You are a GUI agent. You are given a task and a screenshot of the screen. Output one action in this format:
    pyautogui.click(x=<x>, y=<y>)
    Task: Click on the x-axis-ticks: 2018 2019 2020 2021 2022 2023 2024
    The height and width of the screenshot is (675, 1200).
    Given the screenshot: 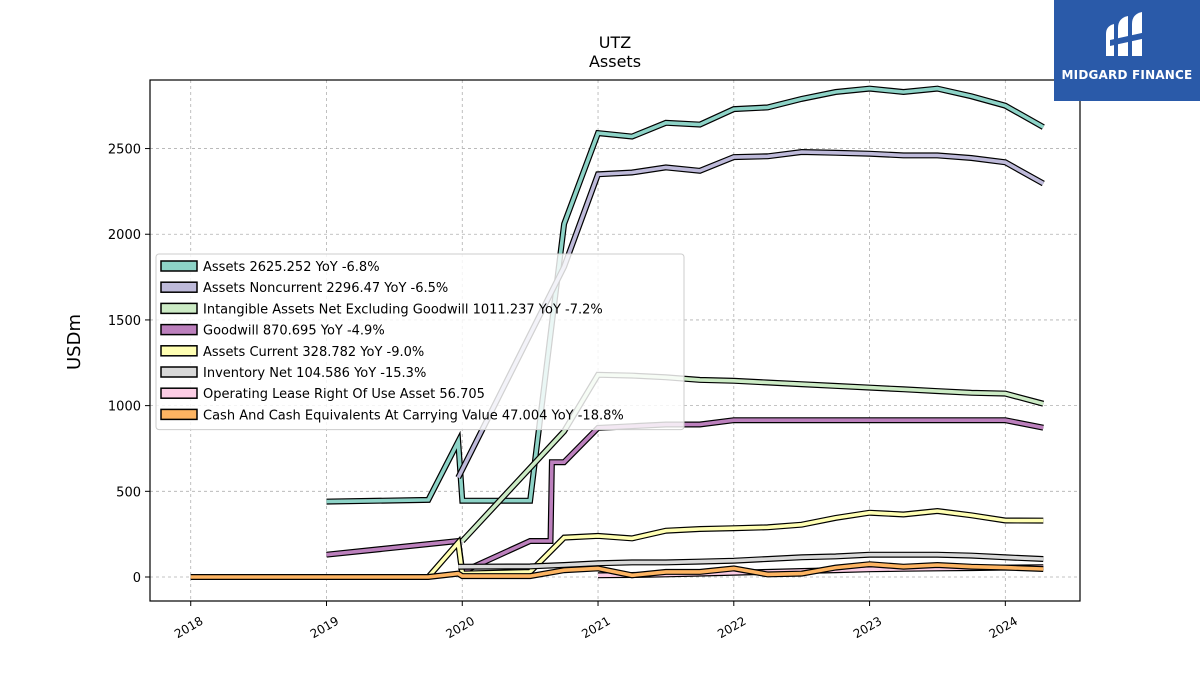 What is the action you would take?
    pyautogui.click(x=596, y=621)
    